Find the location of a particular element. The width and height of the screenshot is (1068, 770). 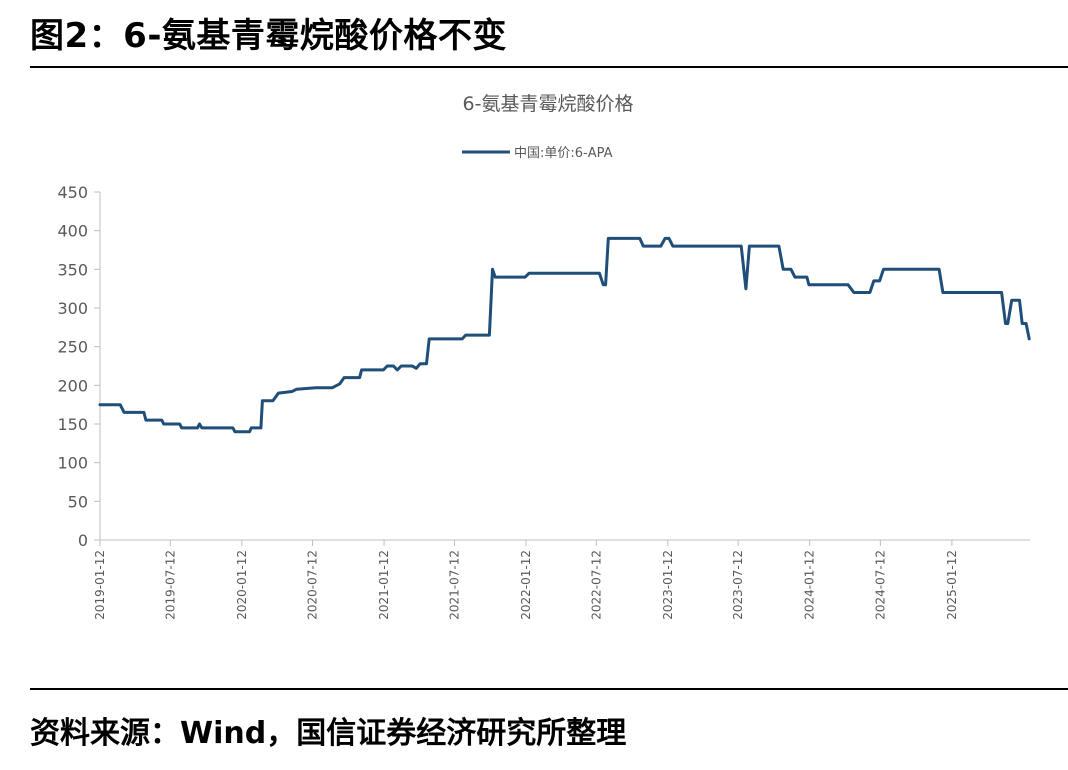

chart-title: 6-氨基青霉烷酸价格 is located at coordinates (548, 104).